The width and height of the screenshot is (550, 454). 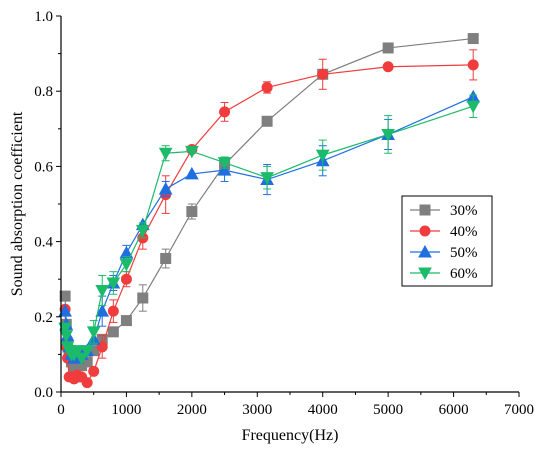 I want to click on y-tick-label: 0.8, so click(x=43, y=92).